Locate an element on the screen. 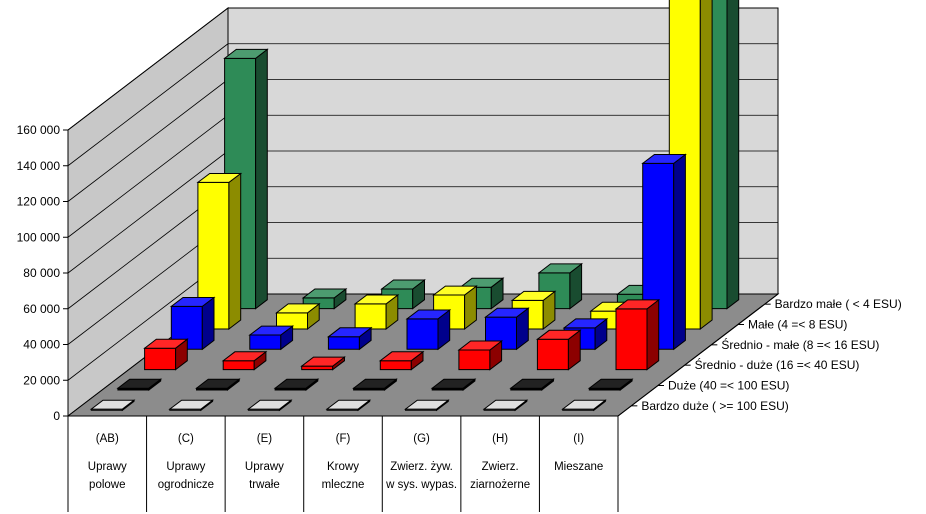  category-label: w sys. wypas. is located at coordinates (421, 485).